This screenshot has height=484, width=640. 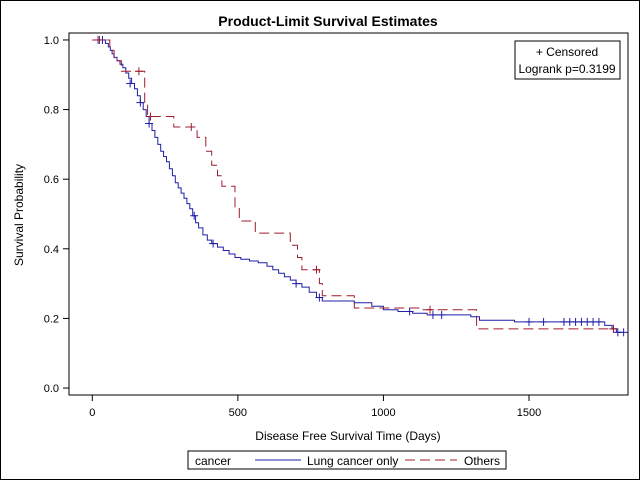 I want to click on x-axis-label: Disease Free Survival Time (Days), so click(x=347, y=436).